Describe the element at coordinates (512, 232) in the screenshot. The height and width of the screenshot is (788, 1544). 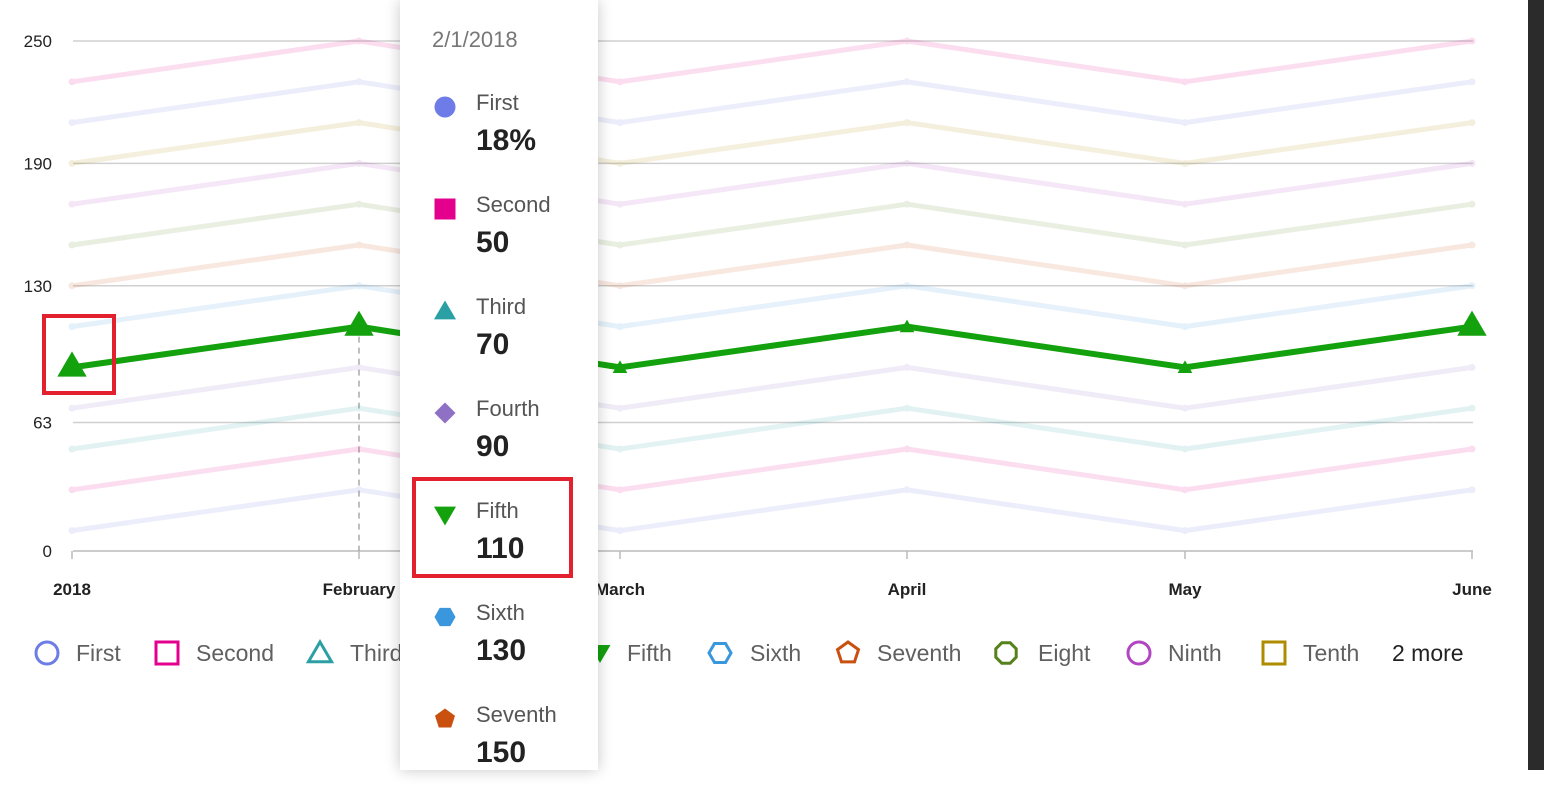
I see `tooltip-item-second: Second 50` at that location.